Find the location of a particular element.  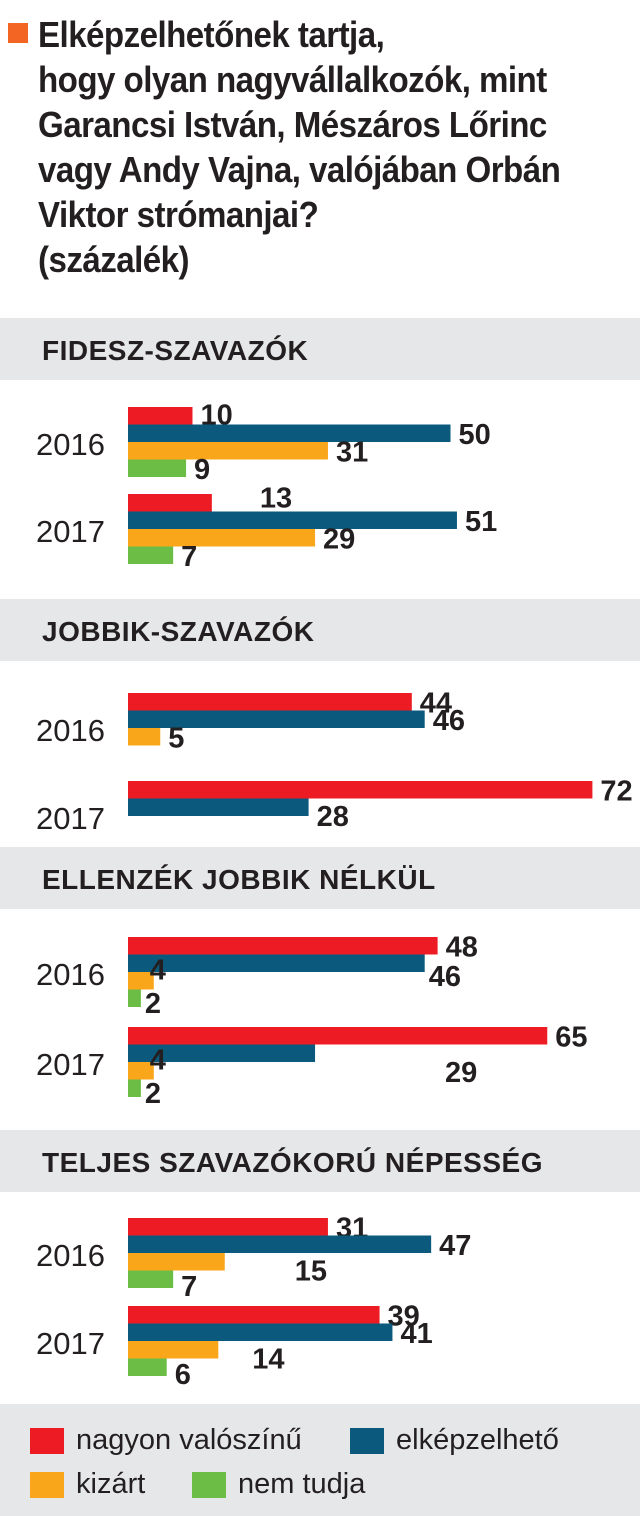

legend-label: nem tudja is located at coordinates (302, 1484).